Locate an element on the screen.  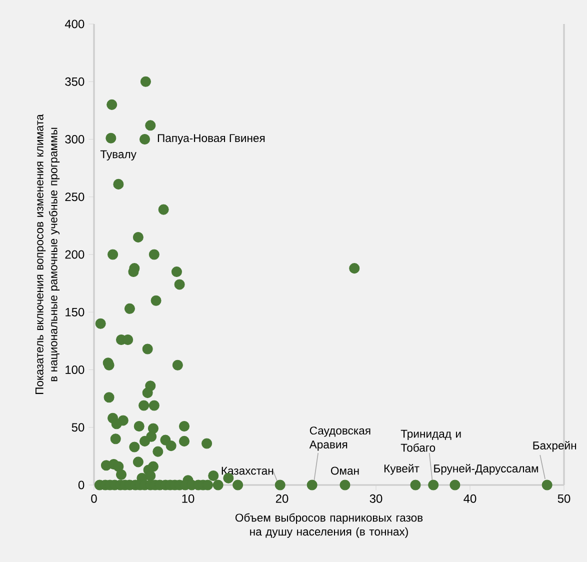
annotation: Бахрейн is located at coordinates (554, 446).